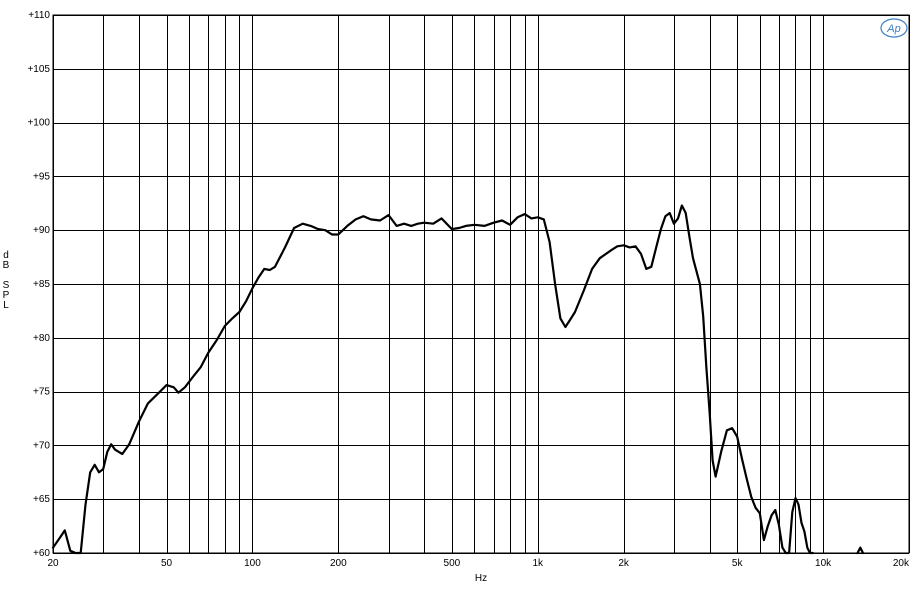 This screenshot has height=600, width=910. What do you see at coordinates (41, 499) in the screenshot?
I see `y-tick-label: +65` at bounding box center [41, 499].